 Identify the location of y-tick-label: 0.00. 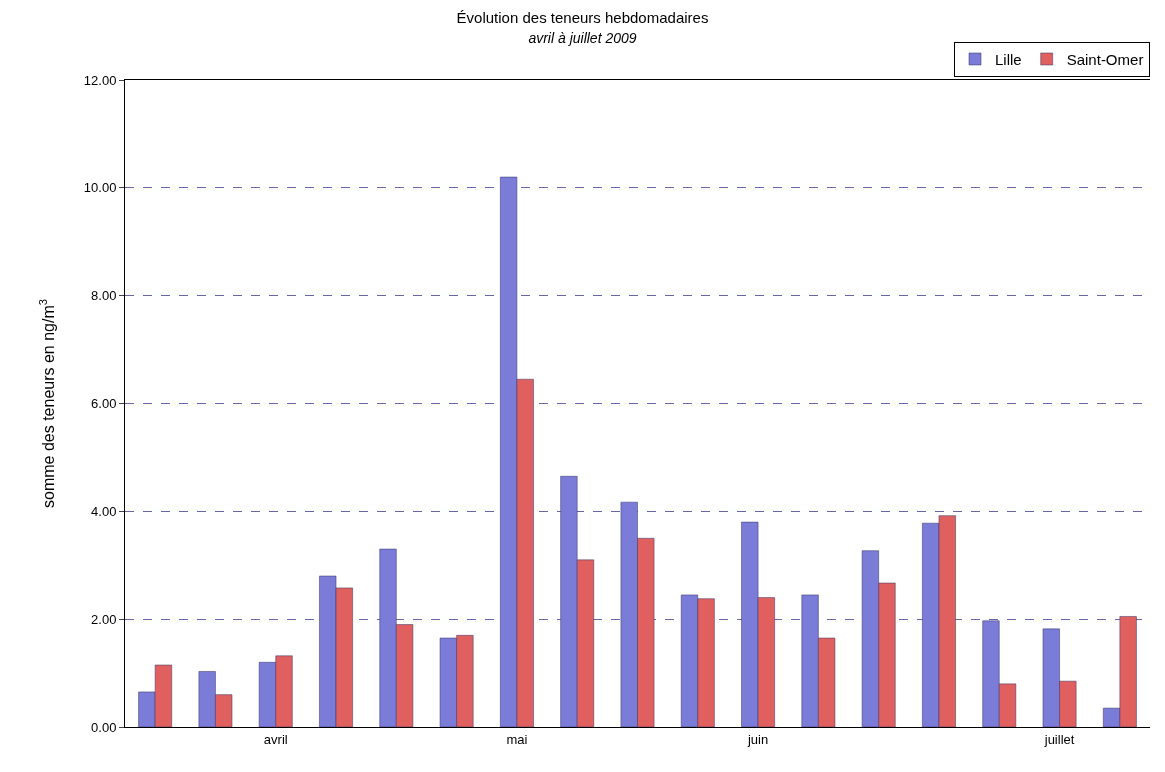
(104, 727).